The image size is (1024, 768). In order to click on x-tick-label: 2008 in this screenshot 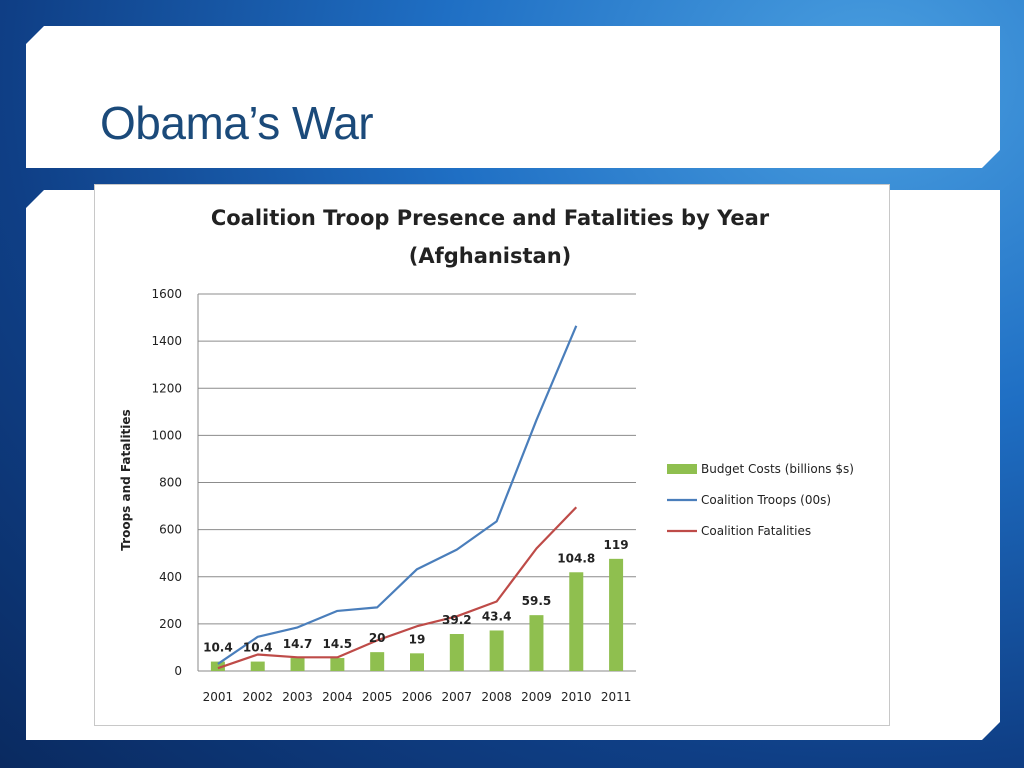, I will do `click(496, 697)`.